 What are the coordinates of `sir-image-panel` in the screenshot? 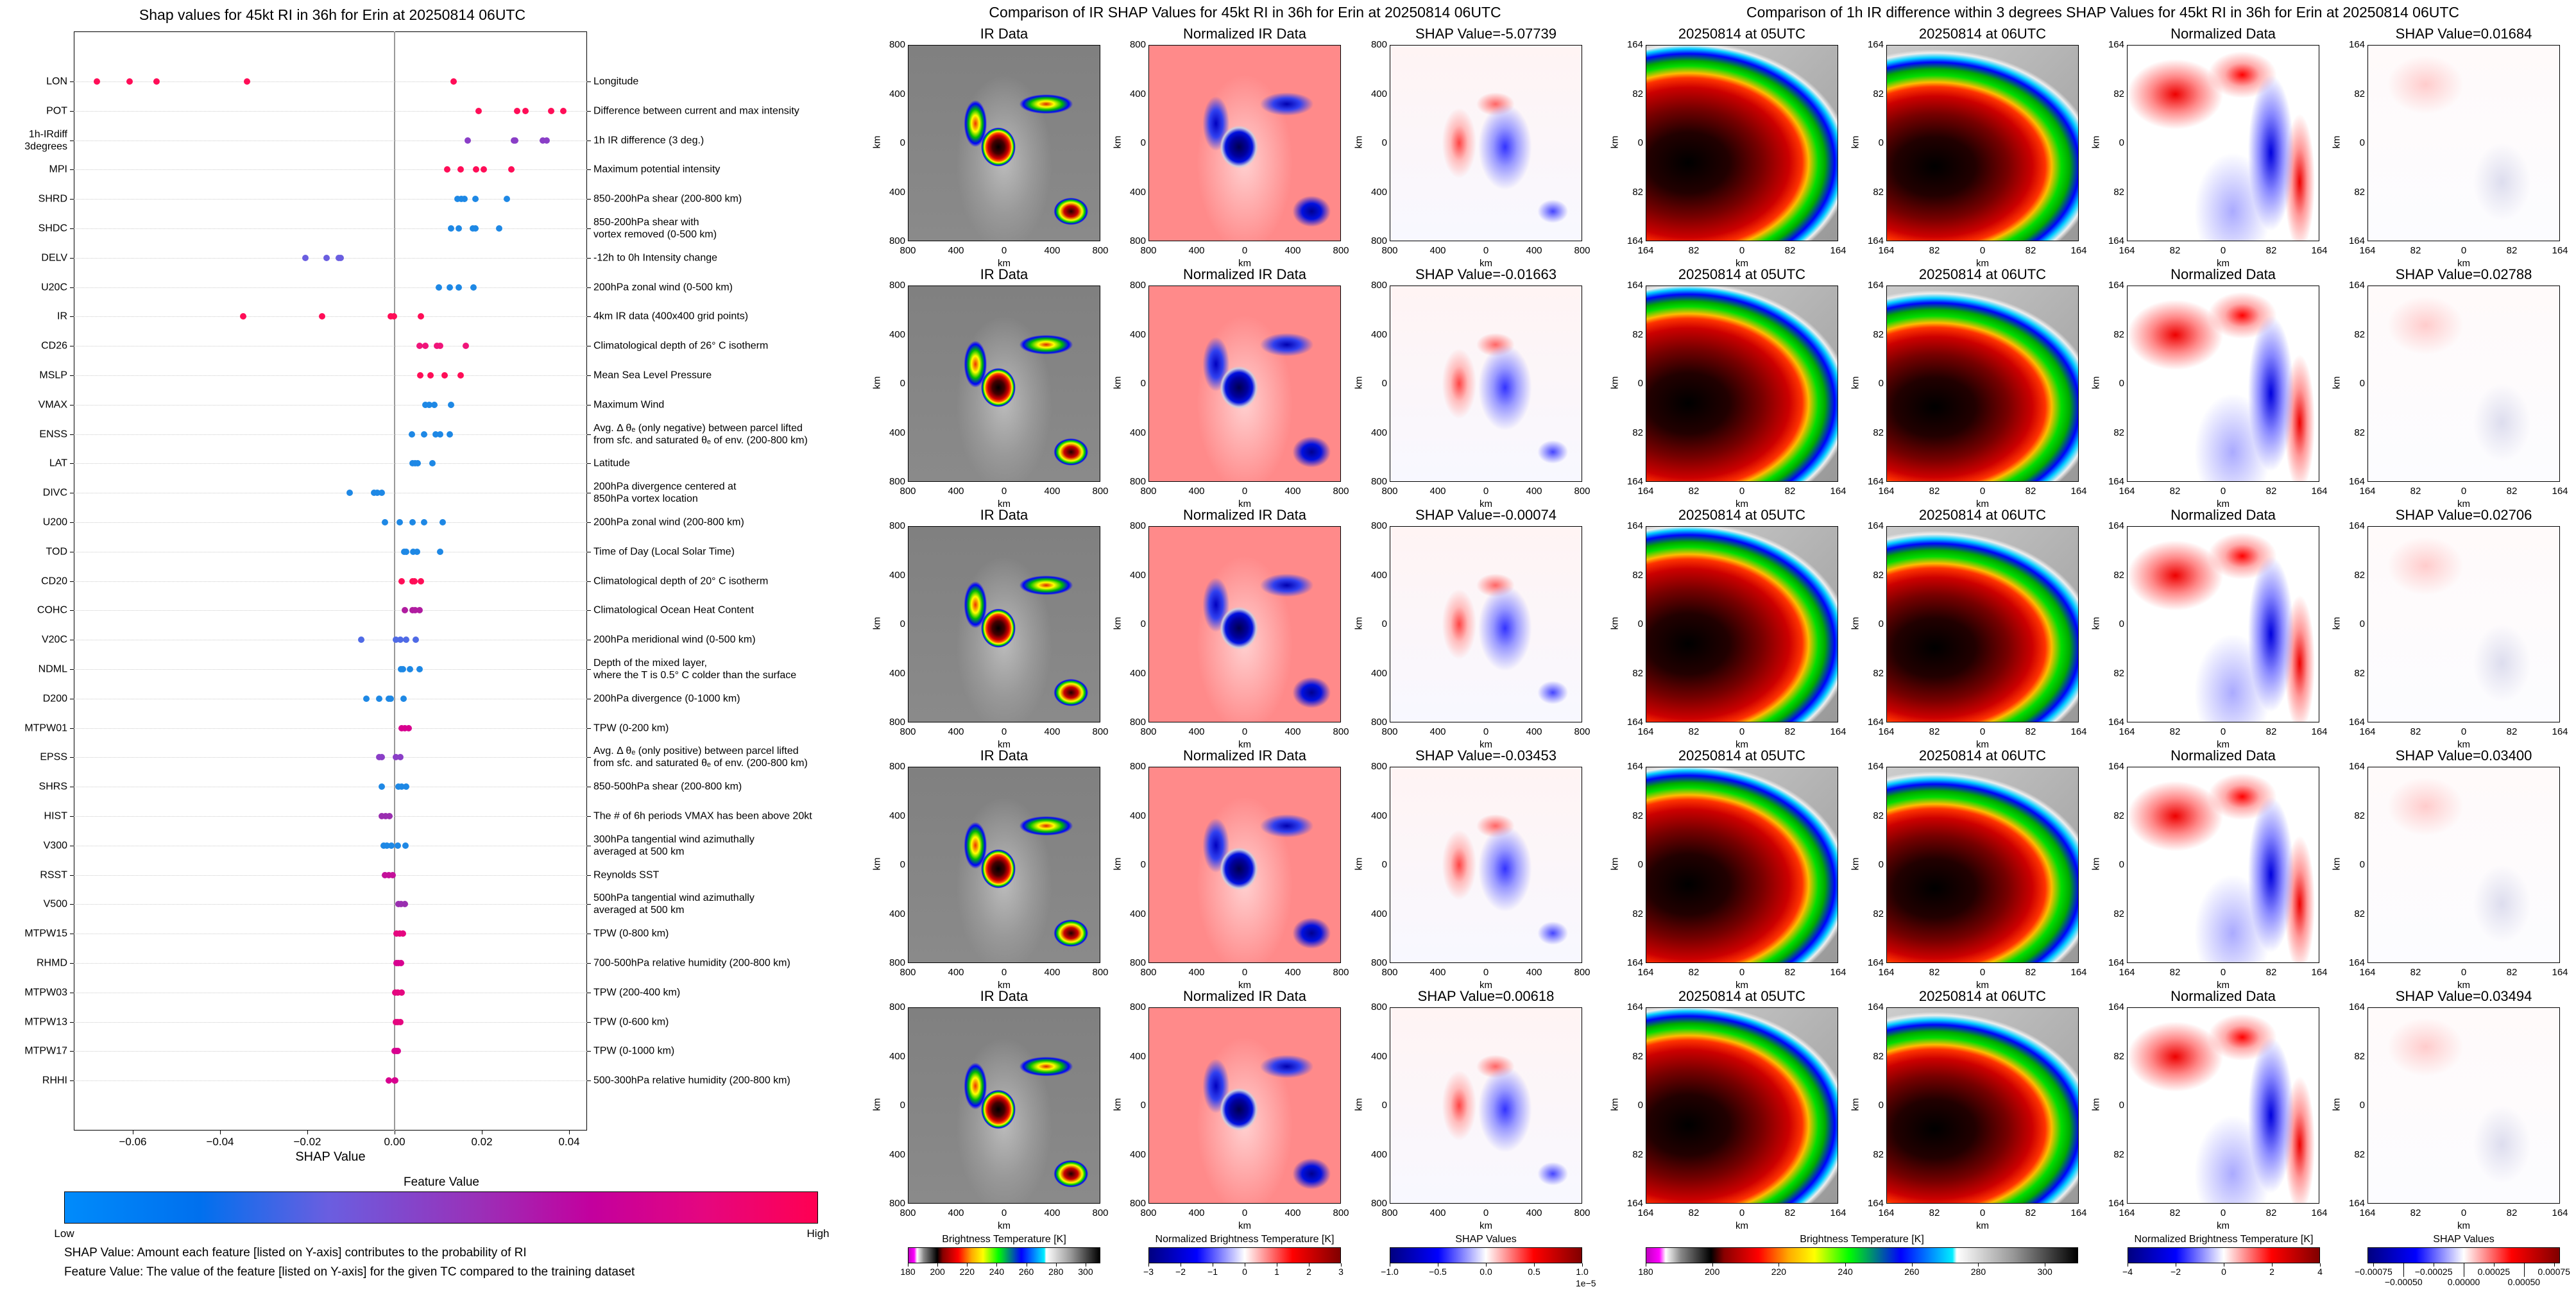 It's located at (1486, 143).